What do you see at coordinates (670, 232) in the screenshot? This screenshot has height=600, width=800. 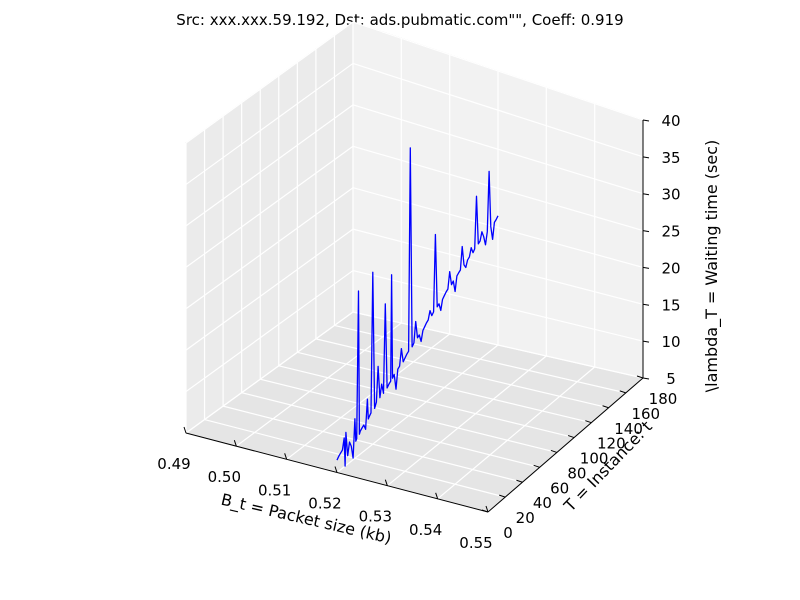 I see `z-tick-label: 25` at bounding box center [670, 232].